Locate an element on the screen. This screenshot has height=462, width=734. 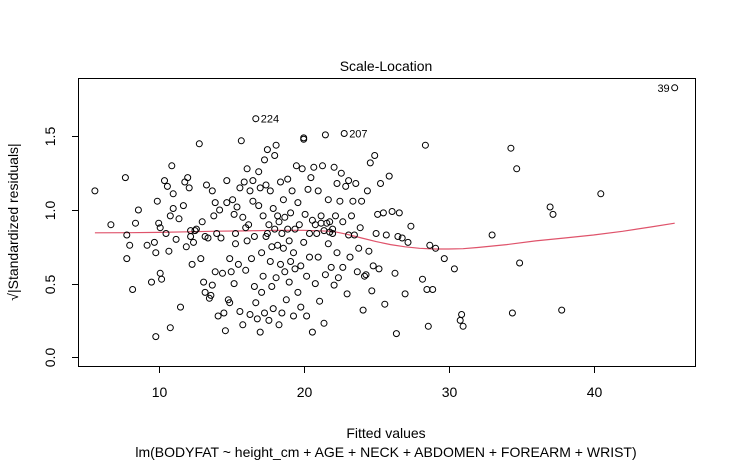
point-label: 39 is located at coordinates (663, 89).